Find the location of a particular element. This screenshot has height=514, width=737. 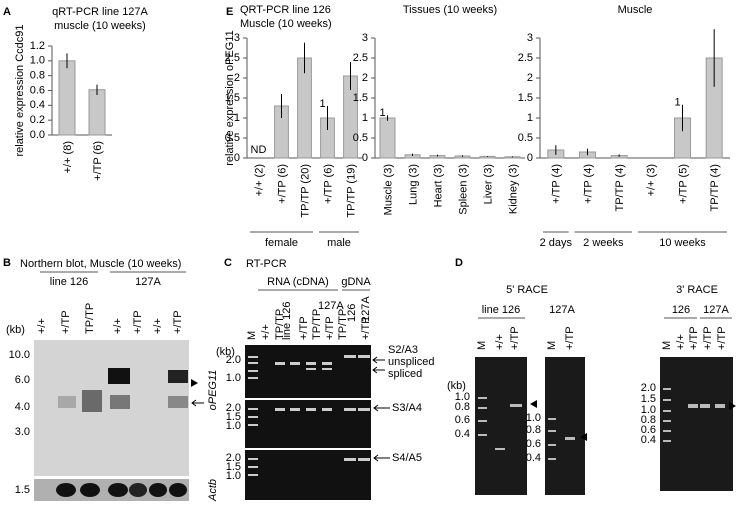

y-tick-label: 0.5 is located at coordinates (360, 138).